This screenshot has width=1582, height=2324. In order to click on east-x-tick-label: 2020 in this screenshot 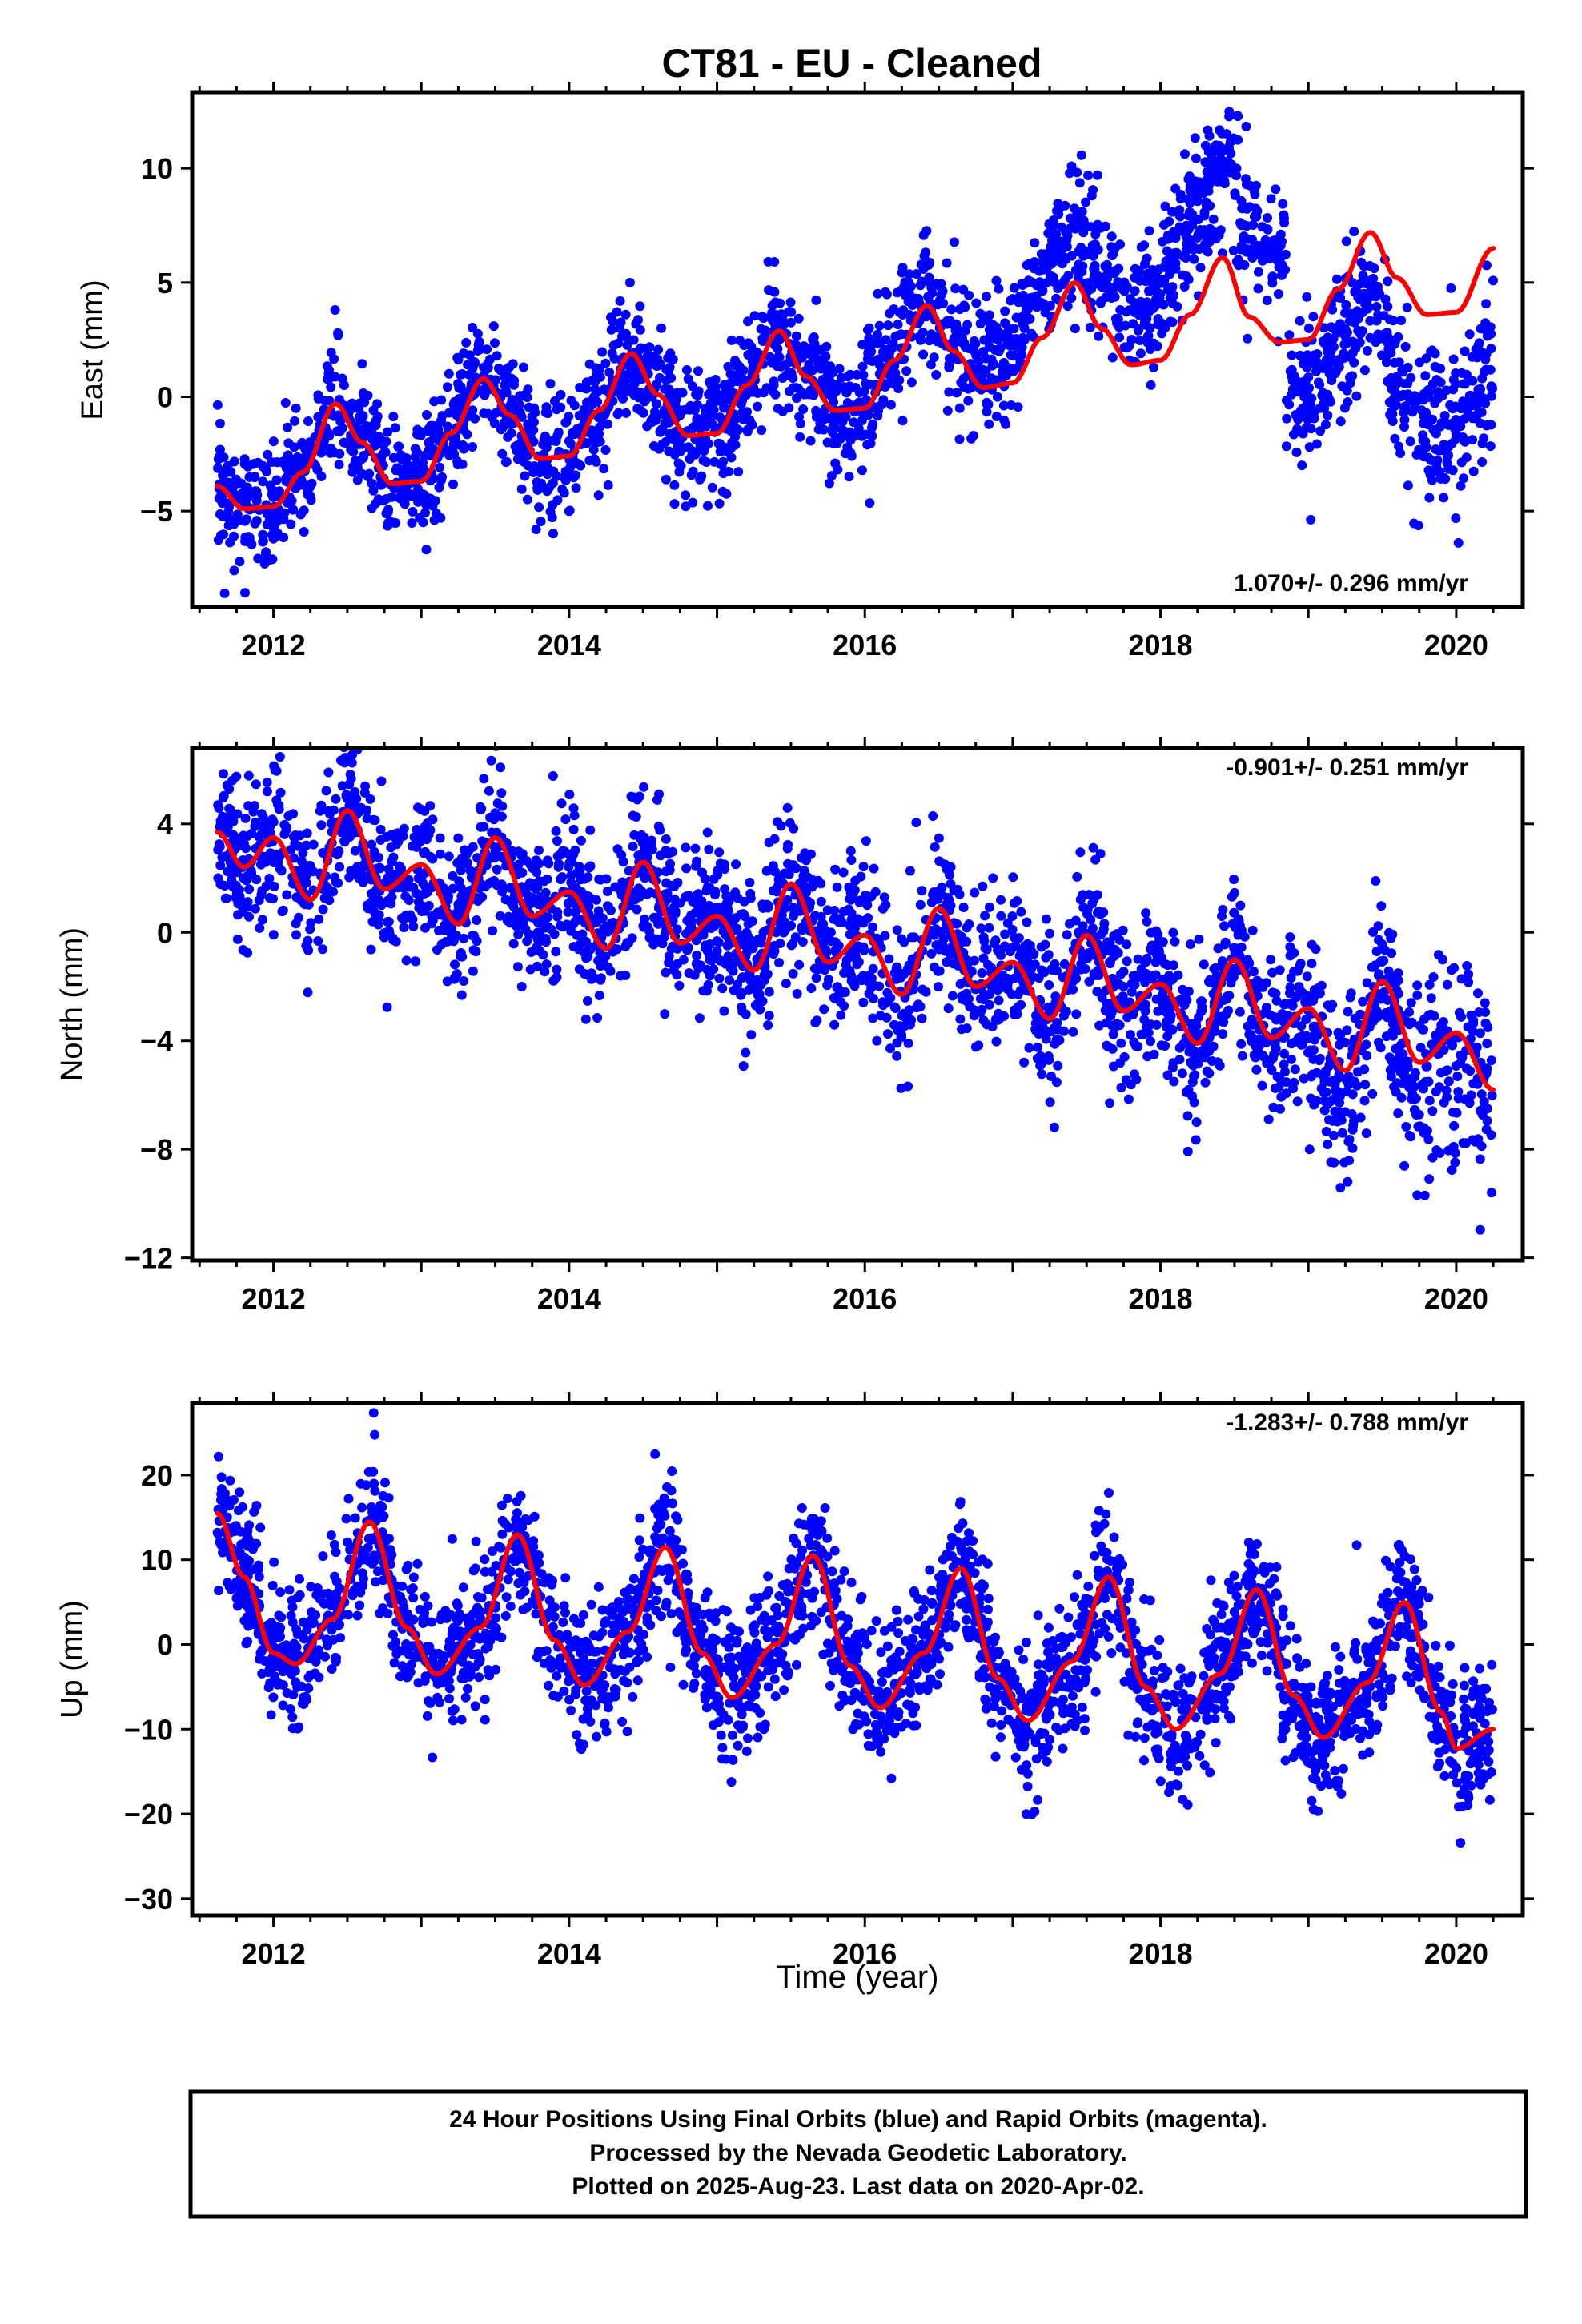, I will do `click(1456, 645)`.